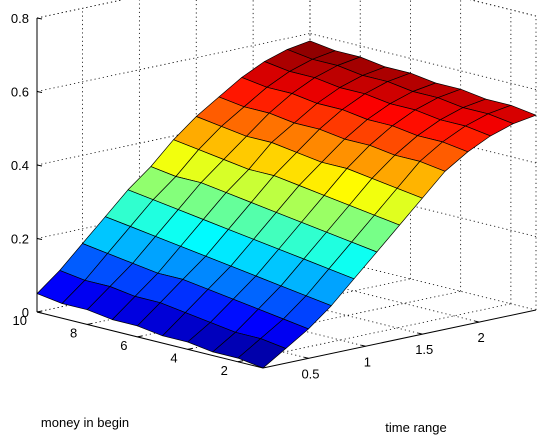 Image resolution: width=547 pixels, height=436 pixels. Describe the element at coordinates (73, 332) in the screenshot. I see `y-tick-label: 8` at that location.